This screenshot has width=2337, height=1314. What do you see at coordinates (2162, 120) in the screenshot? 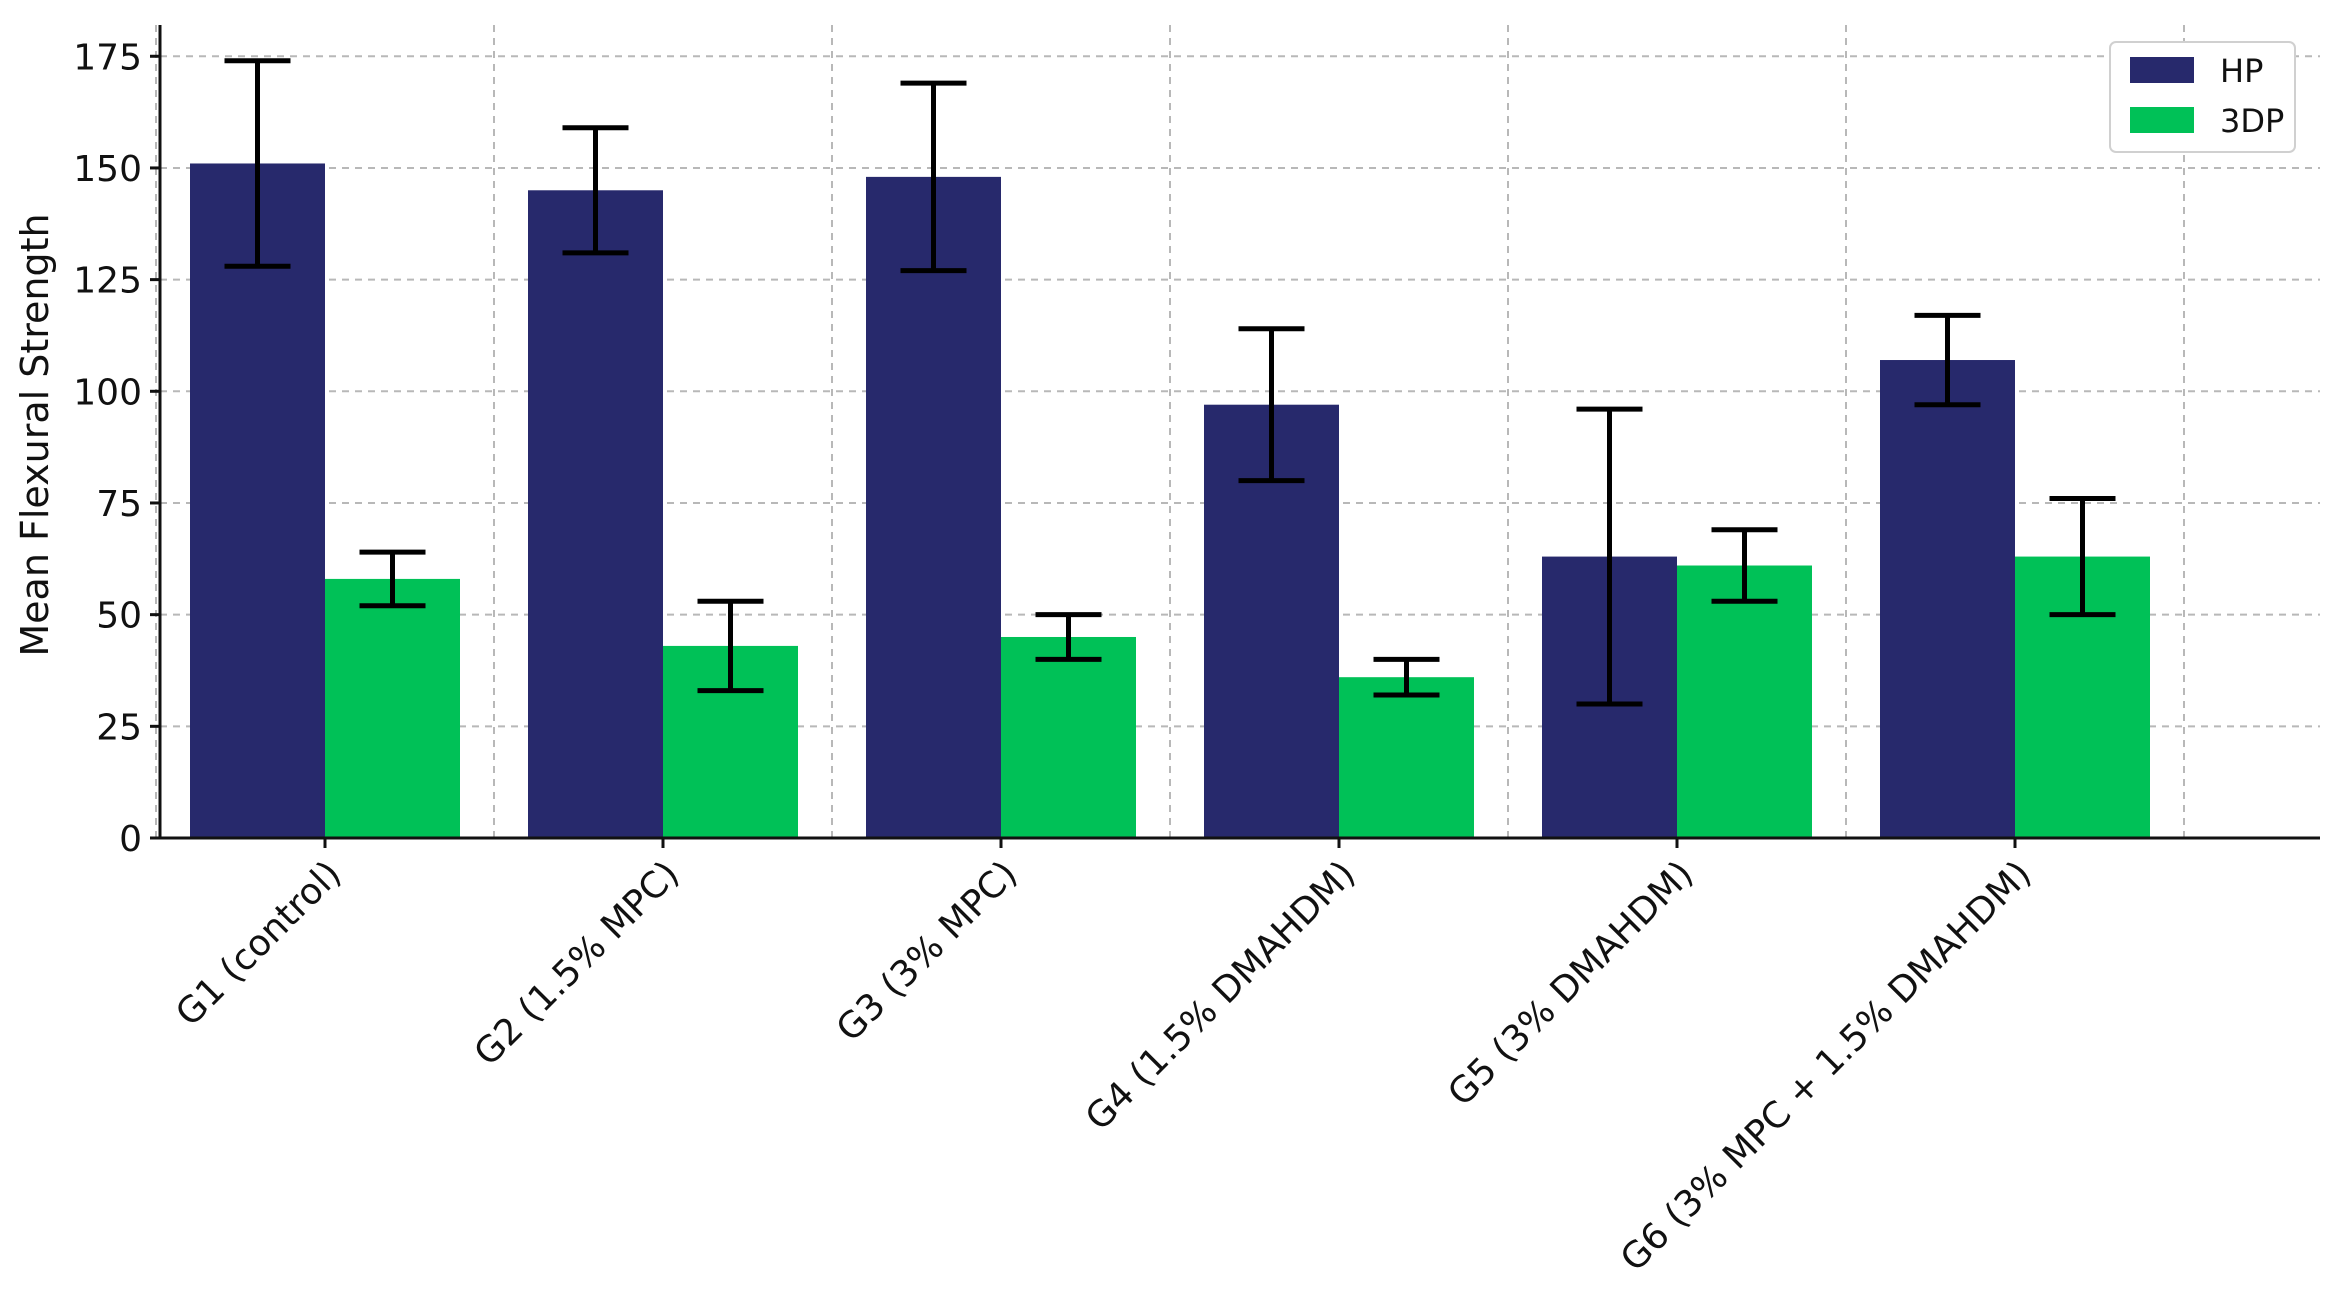
I see `legend-swatch-3dp` at bounding box center [2162, 120].